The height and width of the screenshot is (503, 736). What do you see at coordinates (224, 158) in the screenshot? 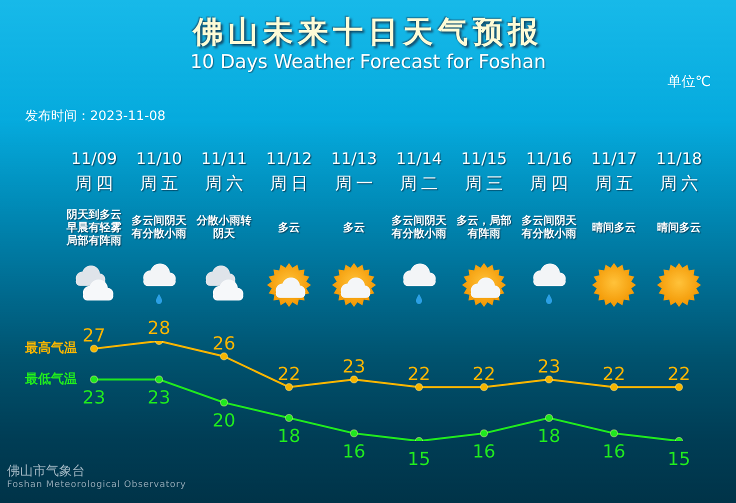
I see `x-tick-label: 11/11` at bounding box center [224, 158].